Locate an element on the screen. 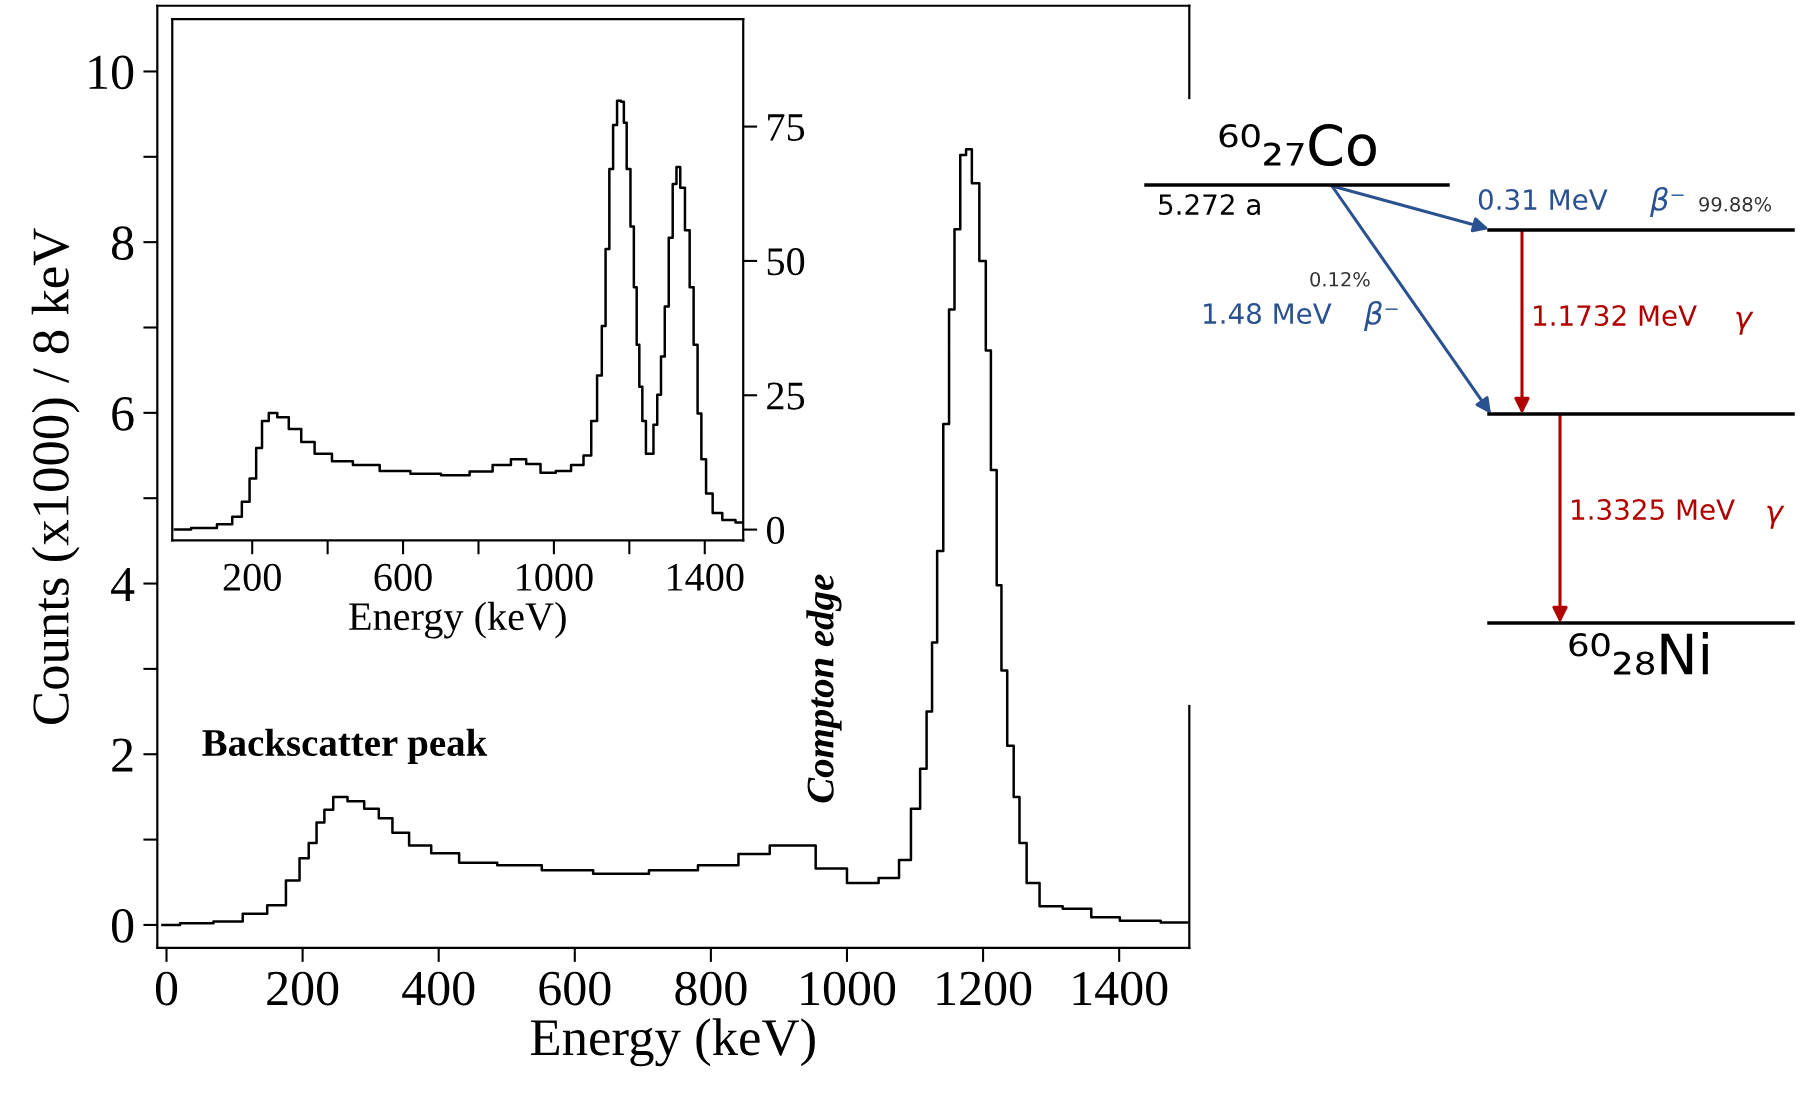 The image size is (1800, 1105). text: 1.48 MeV is located at coordinates (1268, 314).